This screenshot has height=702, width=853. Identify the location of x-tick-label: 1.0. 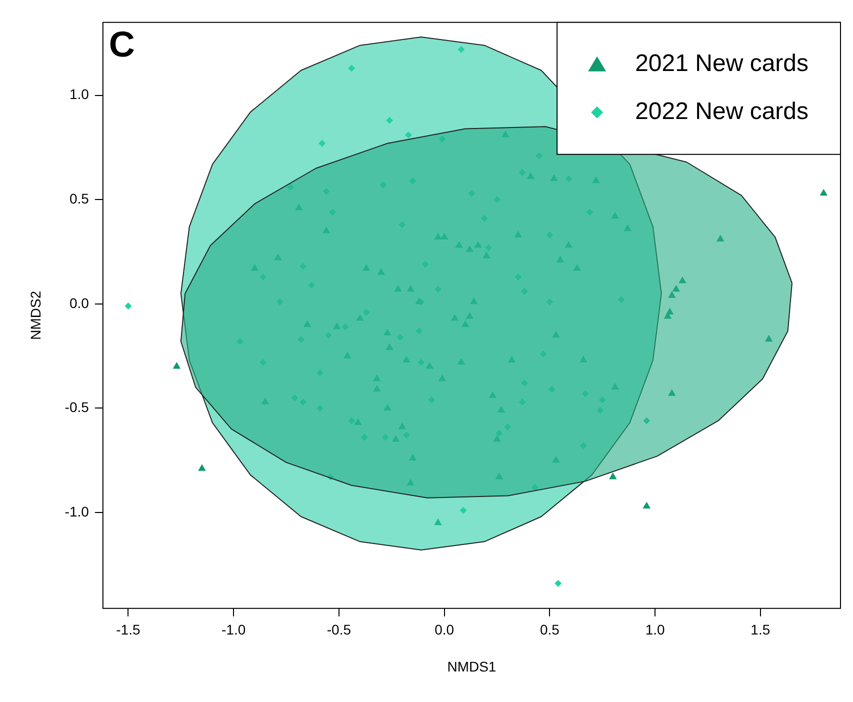
(655, 630).